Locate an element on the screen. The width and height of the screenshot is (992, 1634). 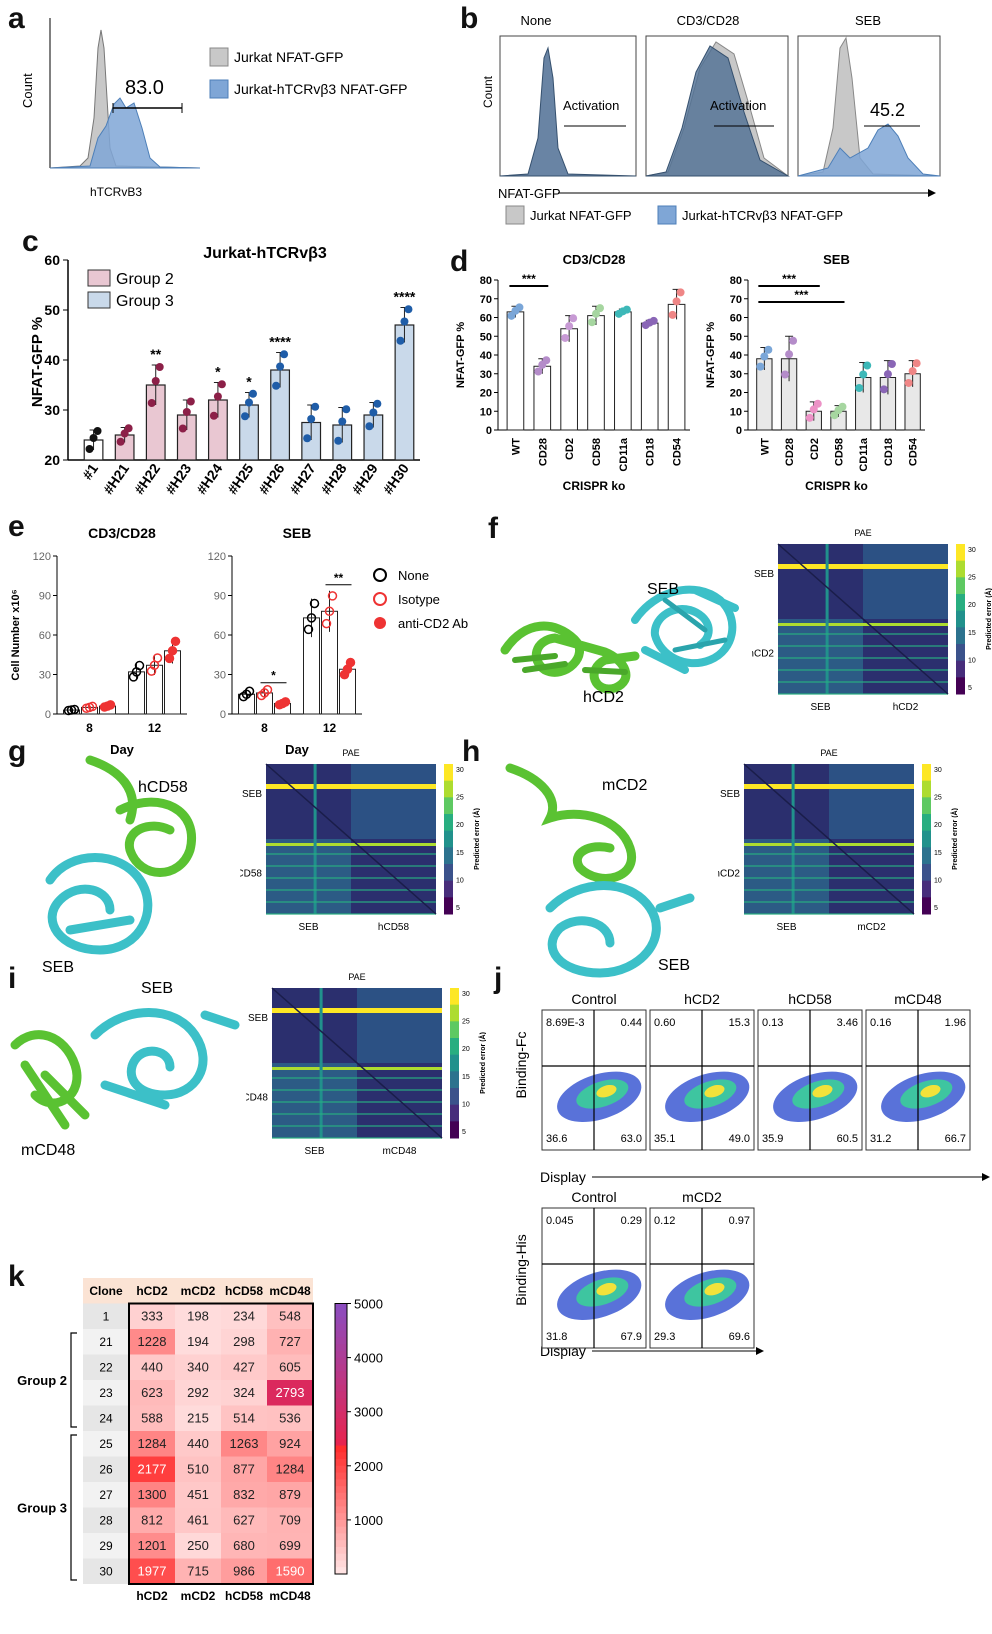
chart-title: SEB is located at coordinates (836, 259).